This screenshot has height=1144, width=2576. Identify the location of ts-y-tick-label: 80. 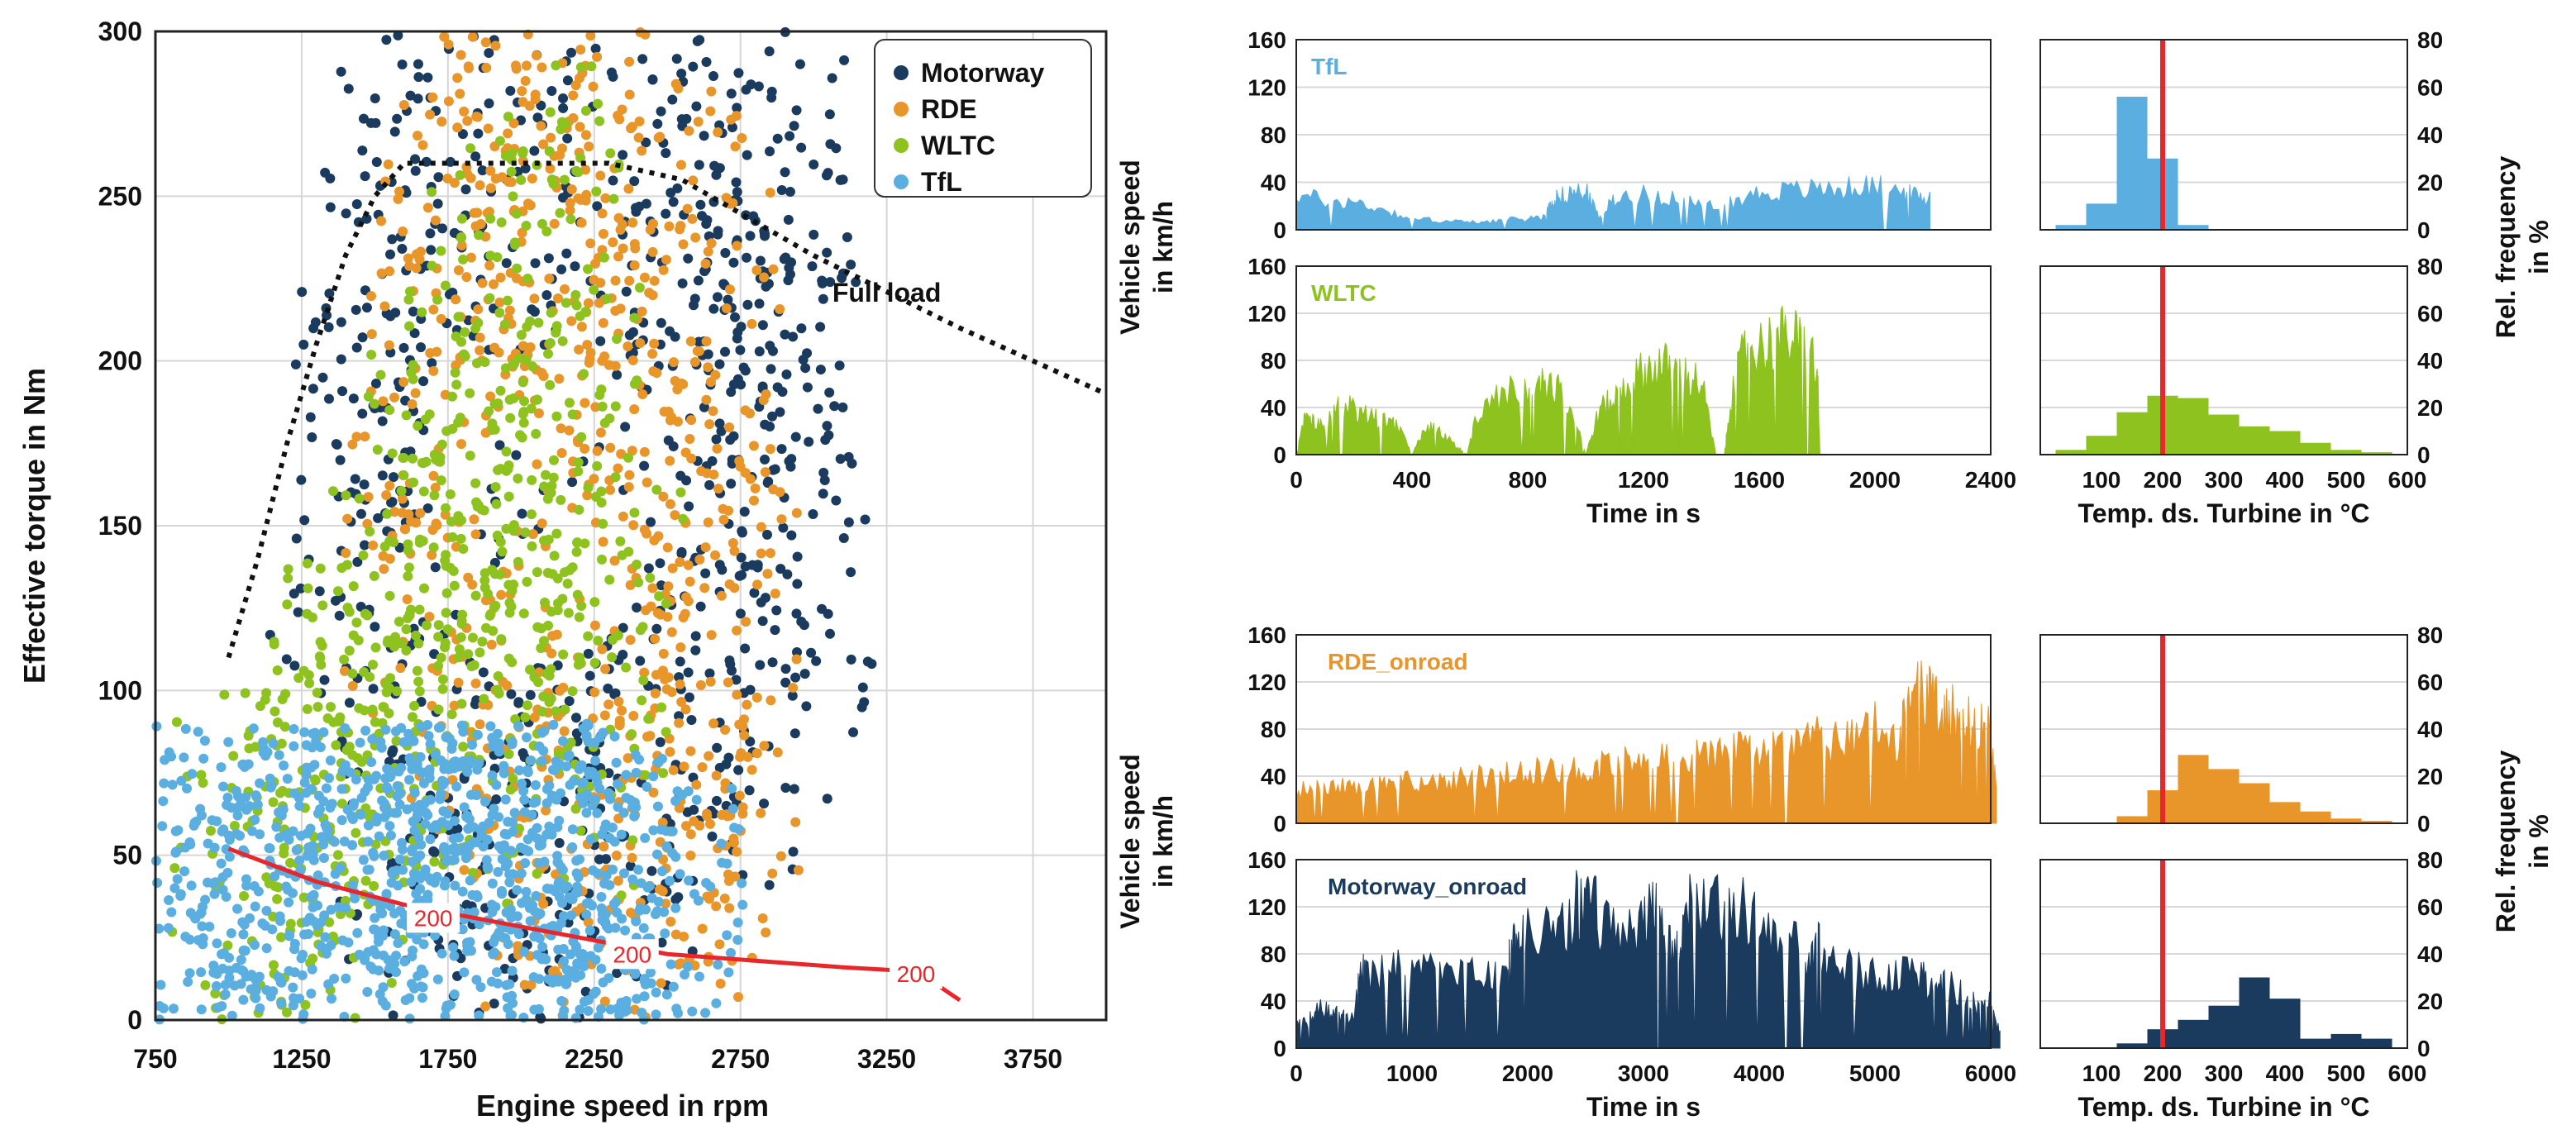
(1273, 361).